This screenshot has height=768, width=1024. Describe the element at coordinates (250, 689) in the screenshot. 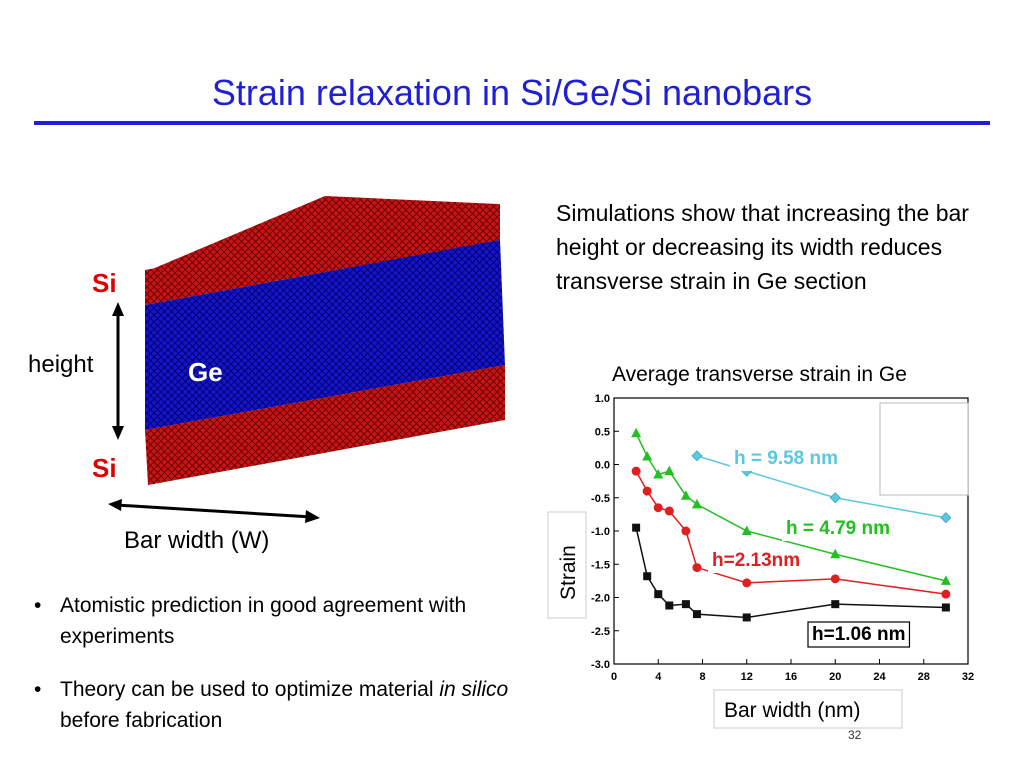

I see `bullet-optimize-before: Theory can be used to optimize material` at that location.